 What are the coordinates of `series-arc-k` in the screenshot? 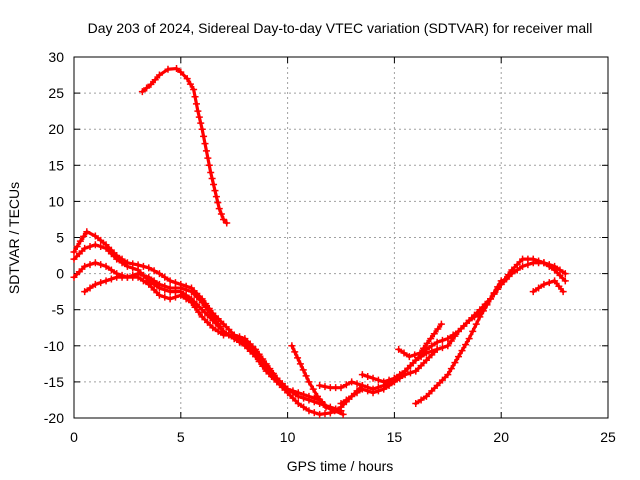 It's located at (548, 286).